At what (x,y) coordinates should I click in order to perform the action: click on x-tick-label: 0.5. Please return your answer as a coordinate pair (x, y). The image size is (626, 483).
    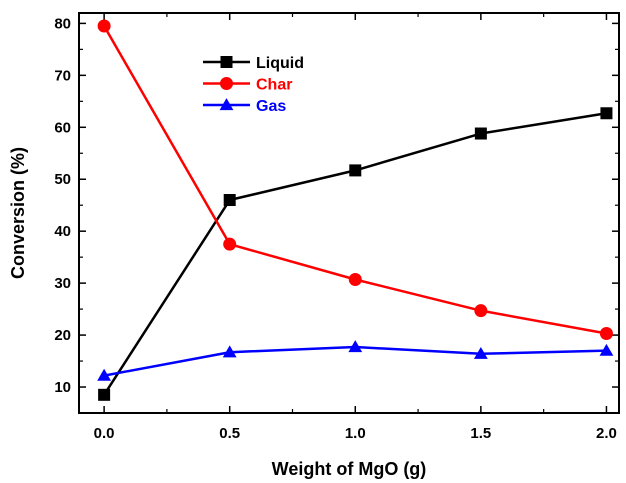
    Looking at the image, I should click on (229, 433).